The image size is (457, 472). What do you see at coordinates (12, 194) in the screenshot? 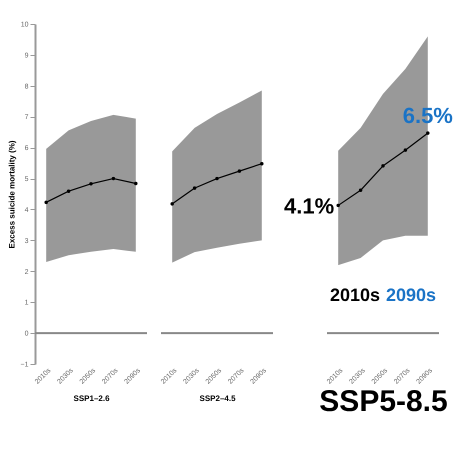
I see `y-axis-title: Excess suicide mortality (%)` at bounding box center [12, 194].